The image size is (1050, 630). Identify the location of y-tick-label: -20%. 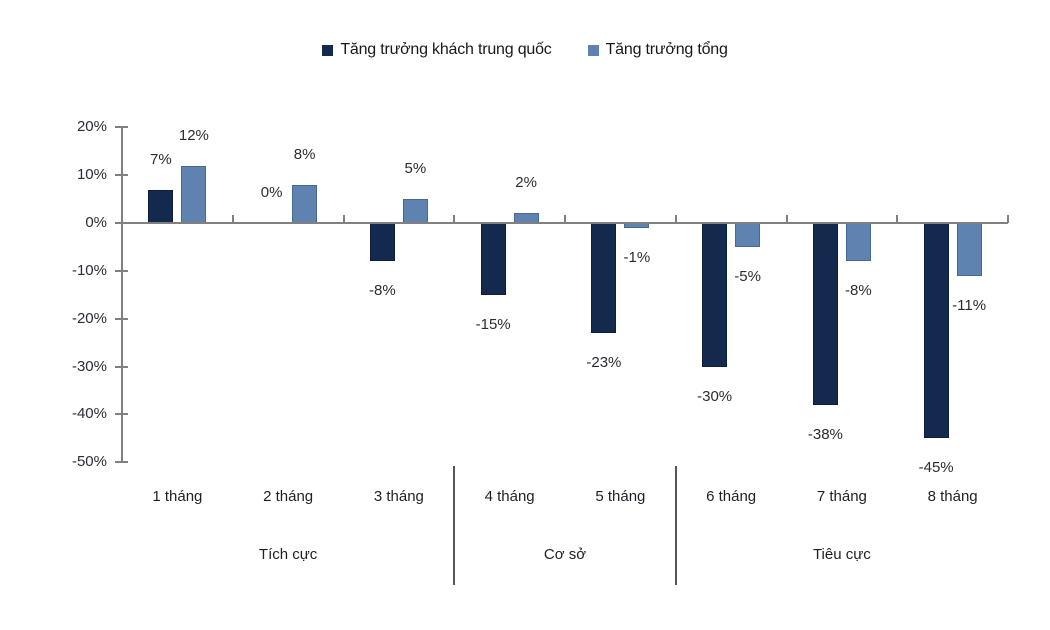
(89, 318).